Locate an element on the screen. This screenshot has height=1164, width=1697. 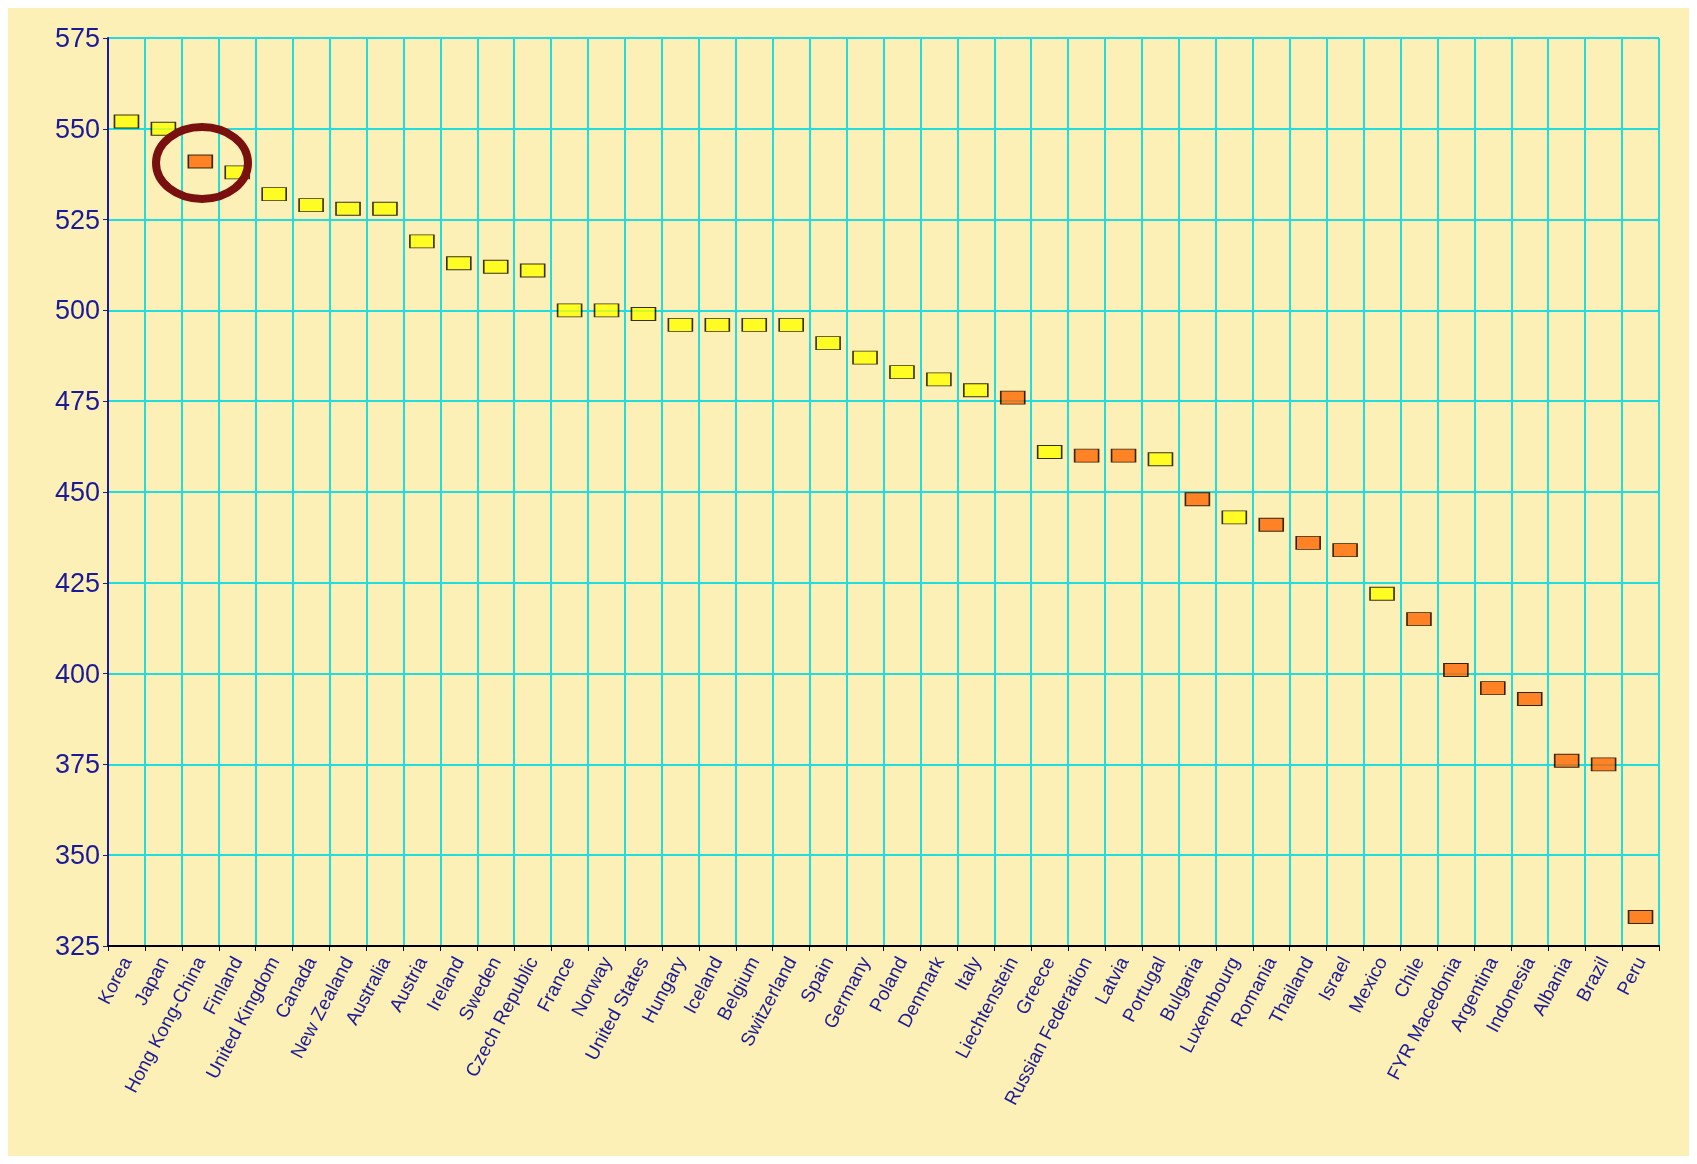
y-tick-label: 425 is located at coordinates (77, 582).